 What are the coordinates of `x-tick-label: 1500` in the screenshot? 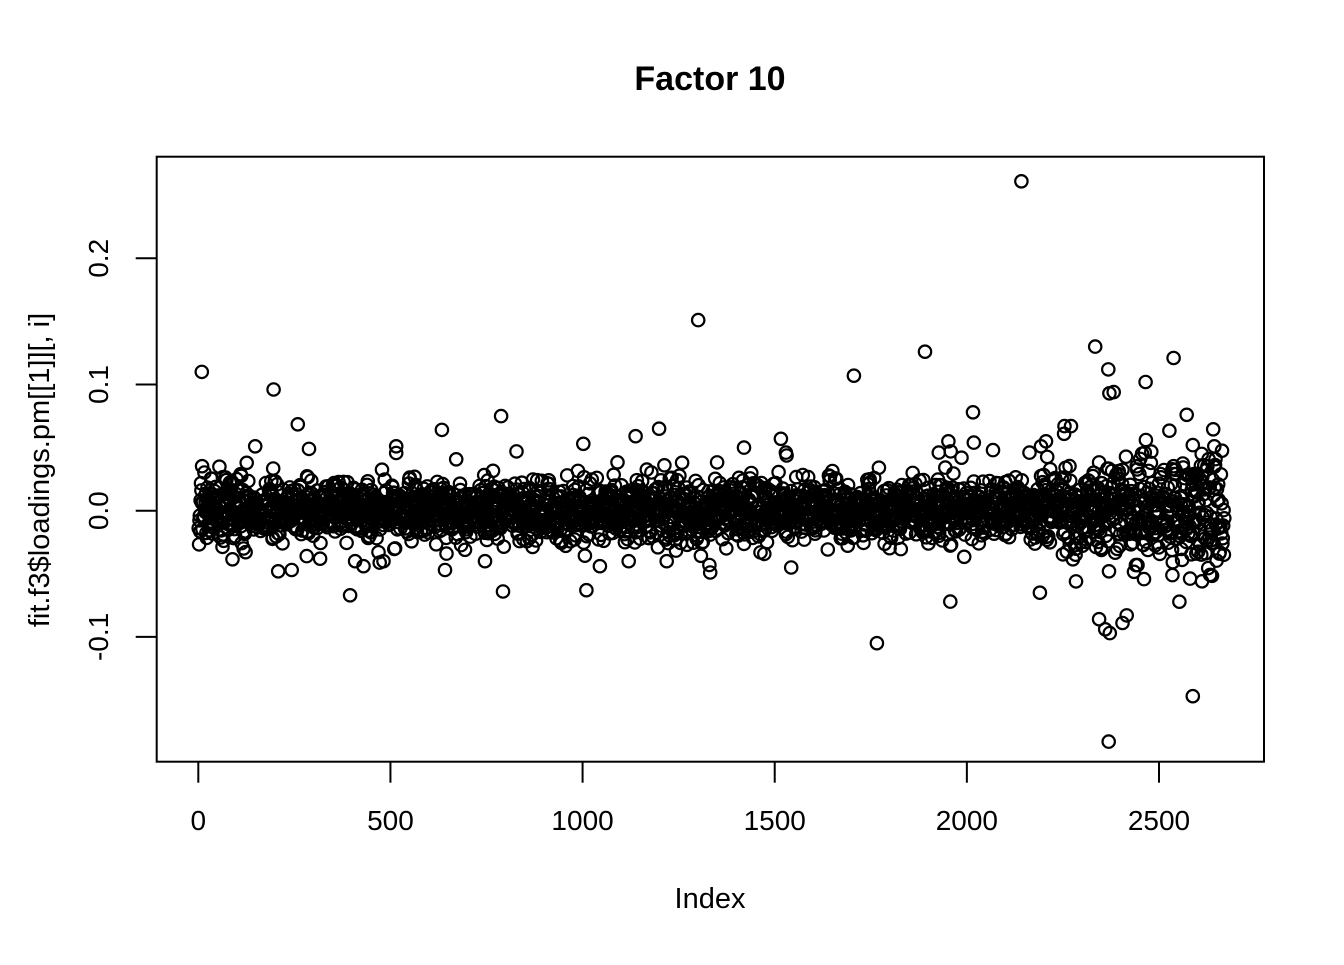 It's located at (775, 820).